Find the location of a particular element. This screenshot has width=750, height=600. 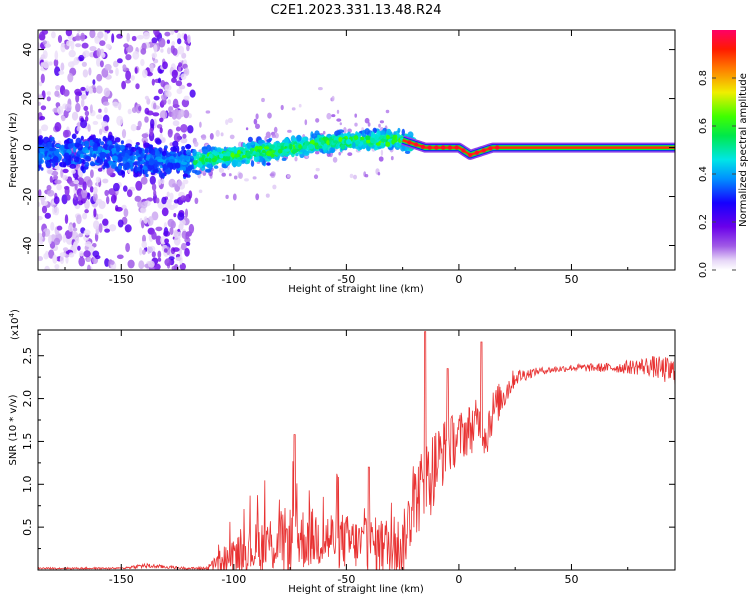

snr-y-label: SNR (10 * v/v) is located at coordinates (13, 429).